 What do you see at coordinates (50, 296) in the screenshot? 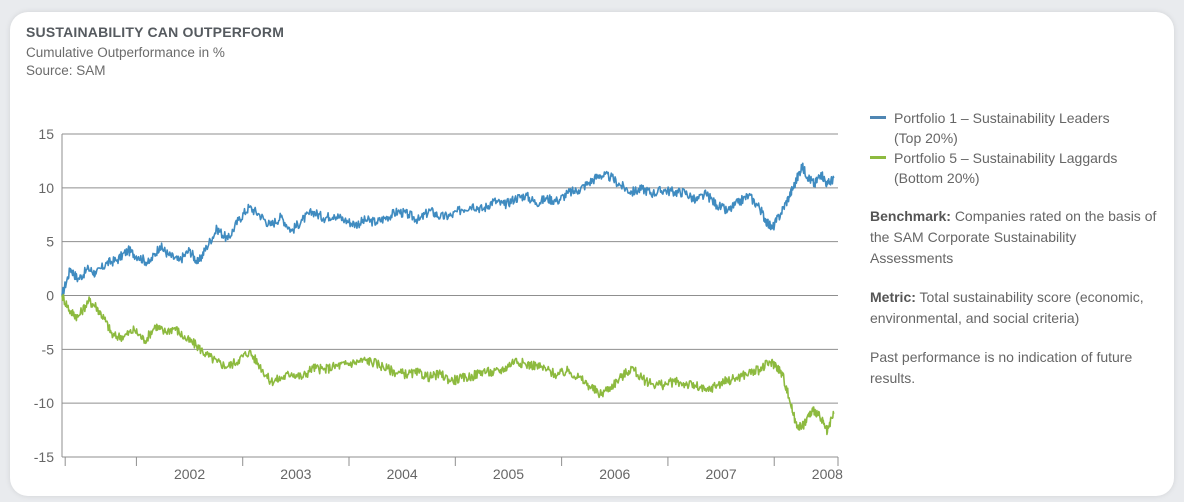
I see `y-tick-label: 0` at bounding box center [50, 296].